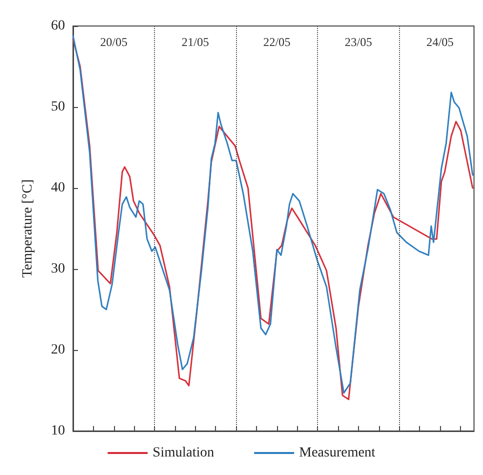 Image resolution: width=483 pixels, height=475 pixels. I want to click on y-tick-label: 20, so click(58, 350).